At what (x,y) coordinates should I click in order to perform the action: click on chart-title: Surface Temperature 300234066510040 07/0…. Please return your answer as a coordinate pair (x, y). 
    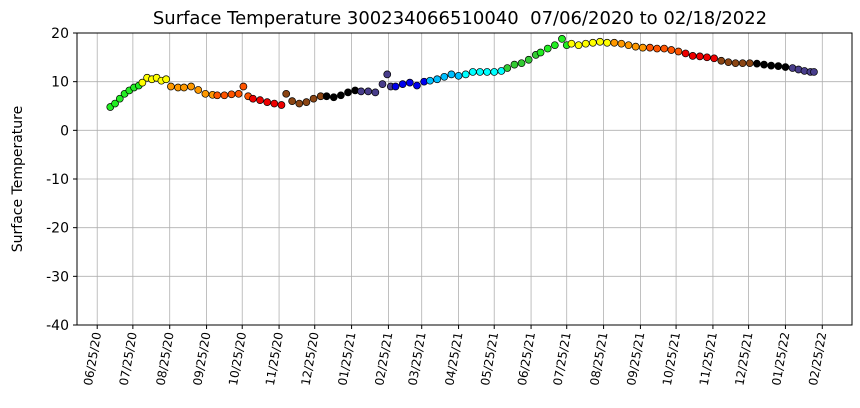
    Looking at the image, I should click on (460, 18).